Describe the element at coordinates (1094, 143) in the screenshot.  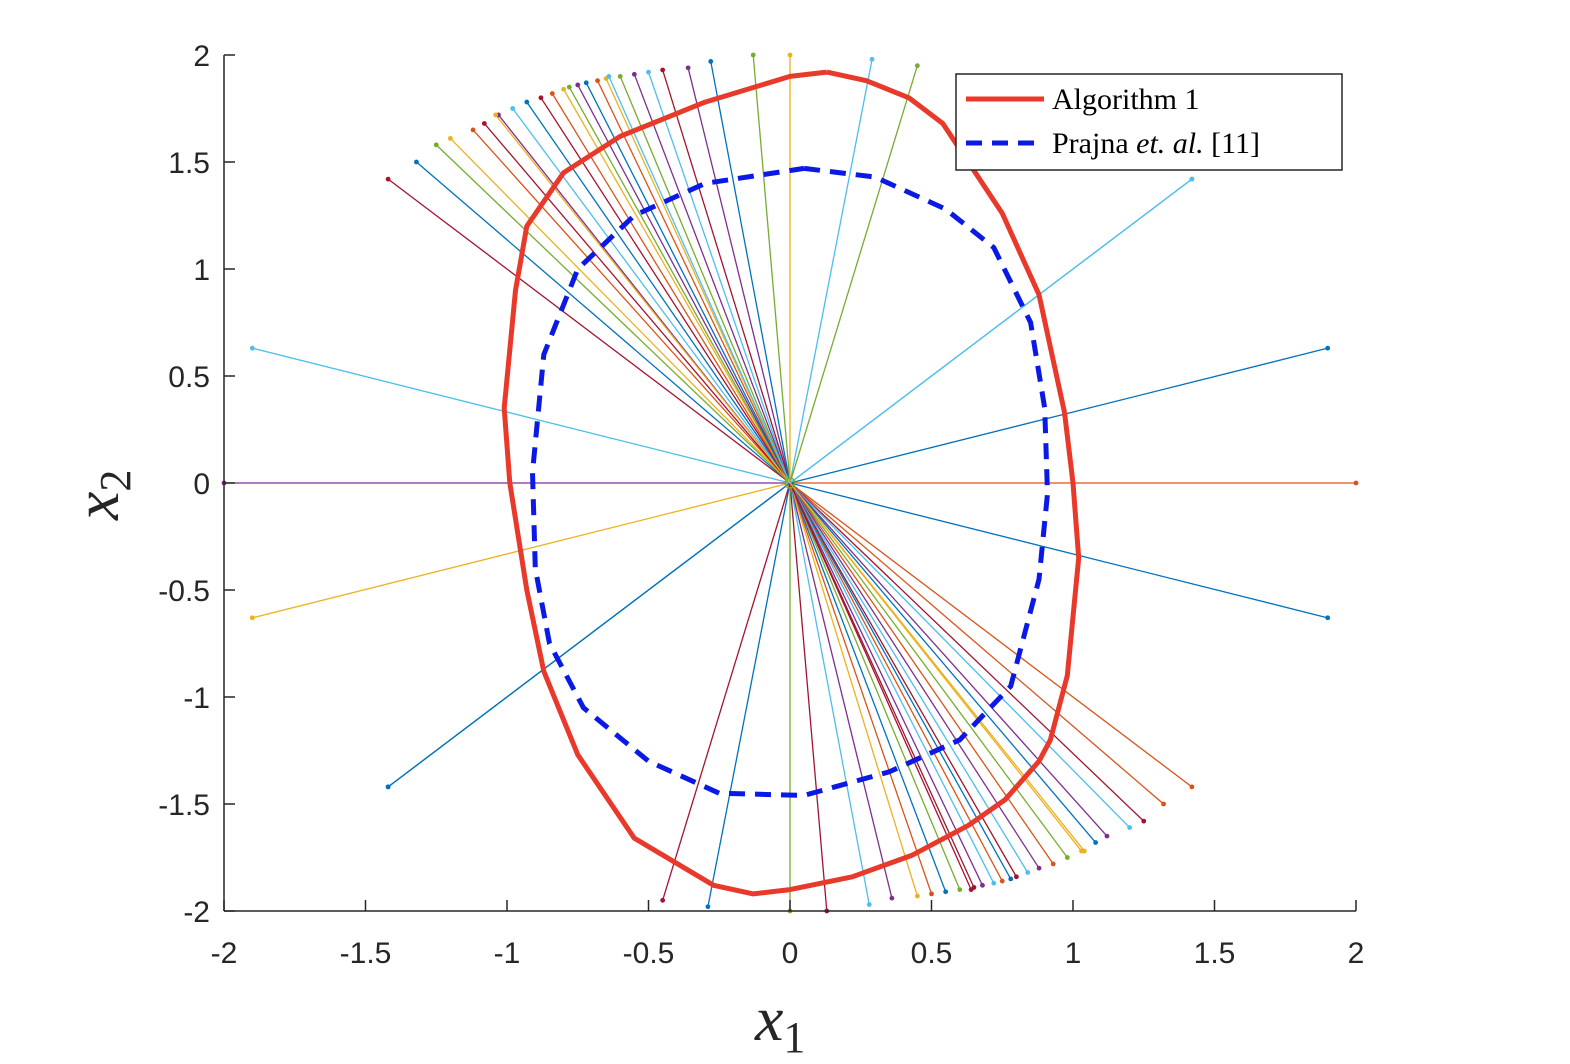
I see `legend-label-prajna-part: Prajna` at that location.